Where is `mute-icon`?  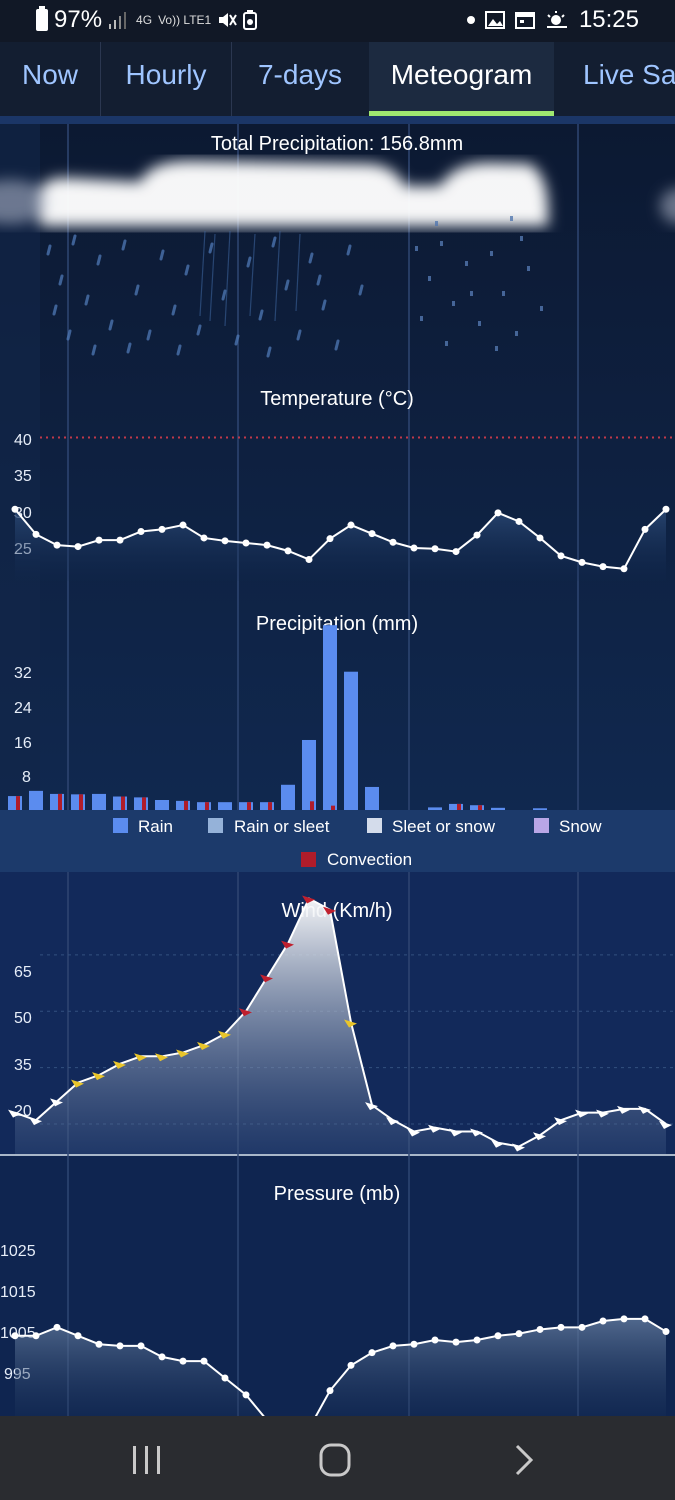
mute-icon is located at coordinates (228, 20).